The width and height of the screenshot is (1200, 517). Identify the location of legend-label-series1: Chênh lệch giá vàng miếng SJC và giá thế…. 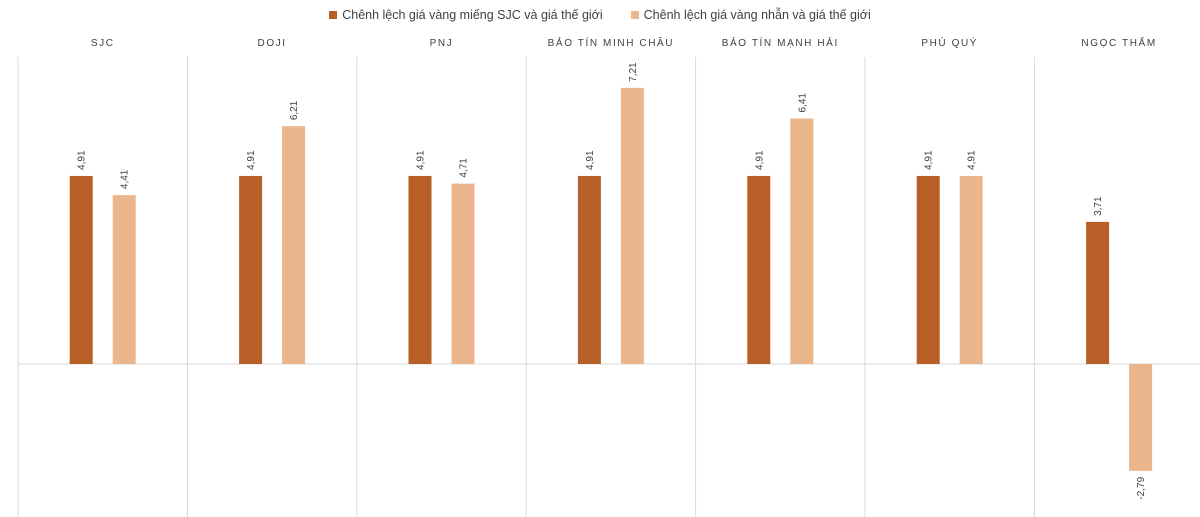
(472, 15).